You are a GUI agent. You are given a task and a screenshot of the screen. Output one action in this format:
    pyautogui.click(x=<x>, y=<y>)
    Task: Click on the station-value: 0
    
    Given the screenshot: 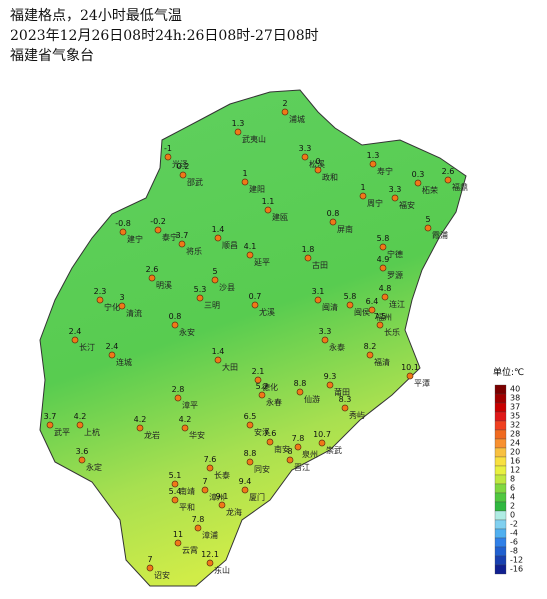 What is the action you would take?
    pyautogui.click(x=317, y=161)
    